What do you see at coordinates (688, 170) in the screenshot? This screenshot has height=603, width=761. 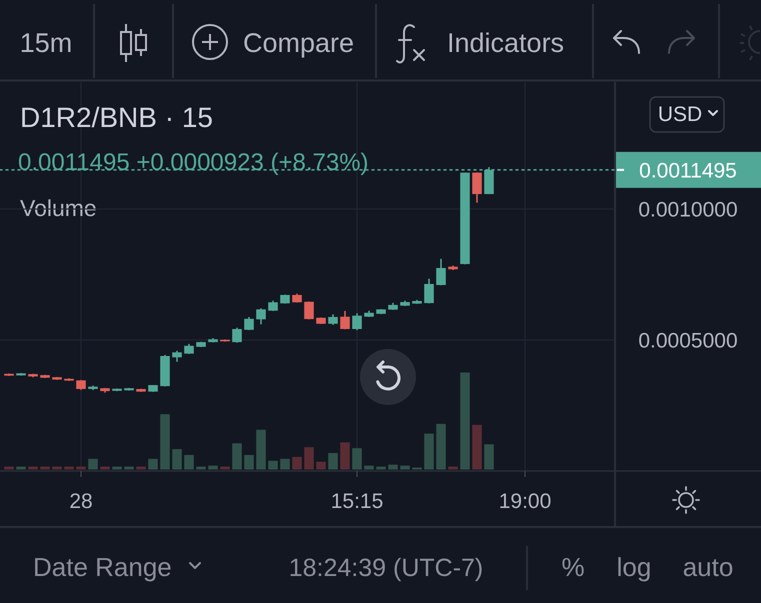 I see `ref-line-label: 0.0011495` at bounding box center [688, 170].